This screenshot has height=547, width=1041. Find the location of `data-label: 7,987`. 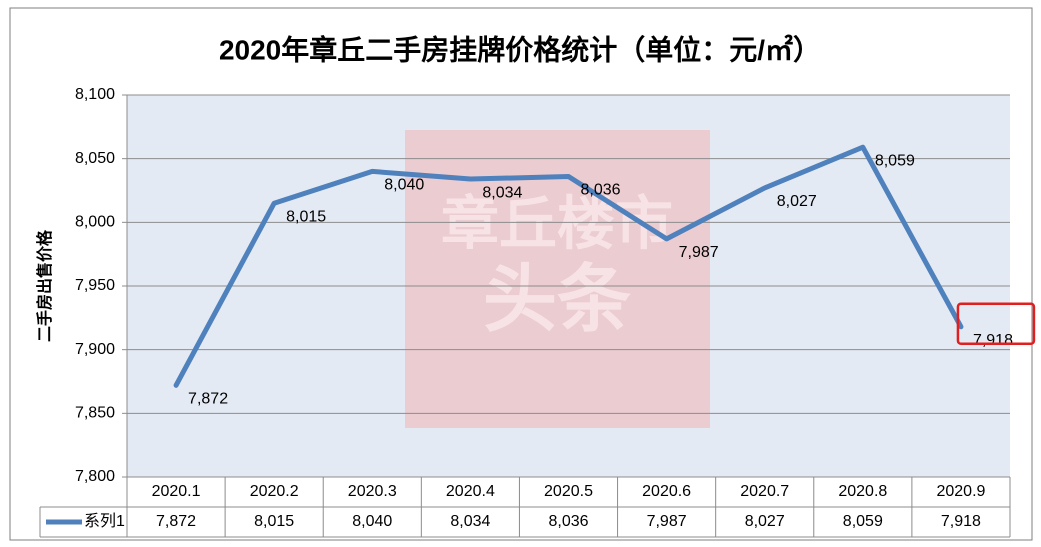

data-label: 7,987 is located at coordinates (699, 252).